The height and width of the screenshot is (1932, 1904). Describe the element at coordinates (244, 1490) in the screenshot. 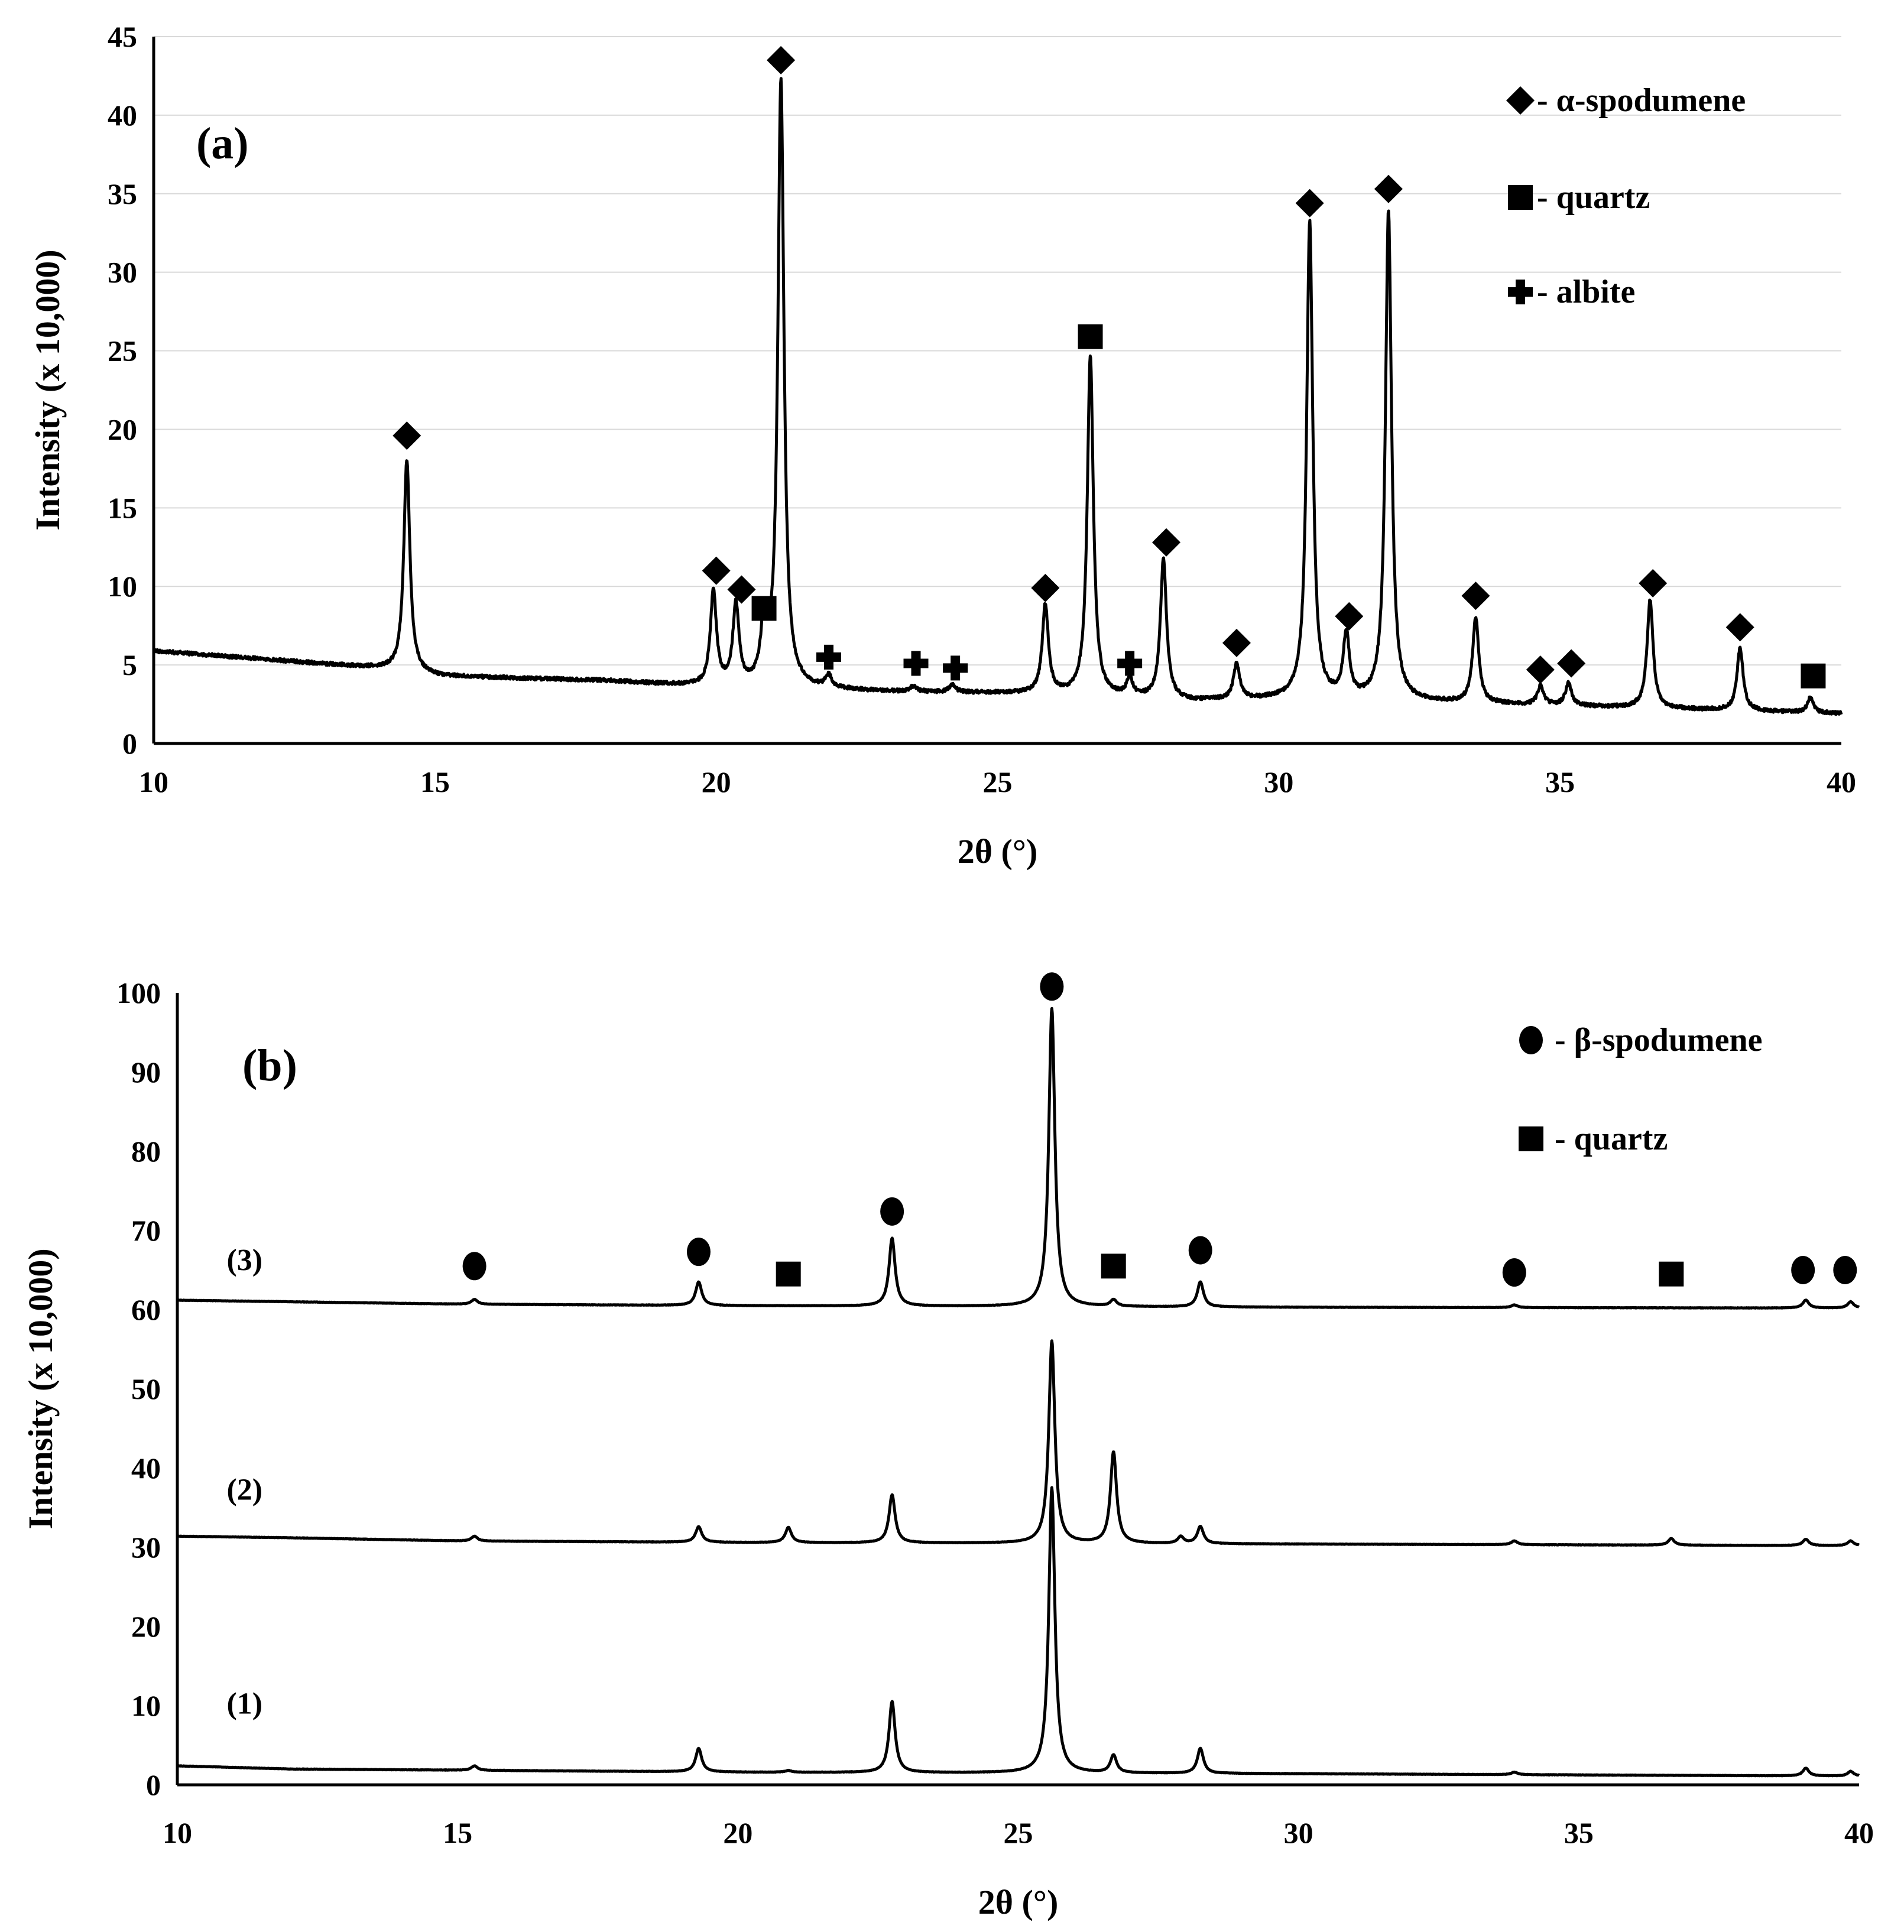

I see `series-label-2: (2)` at that location.